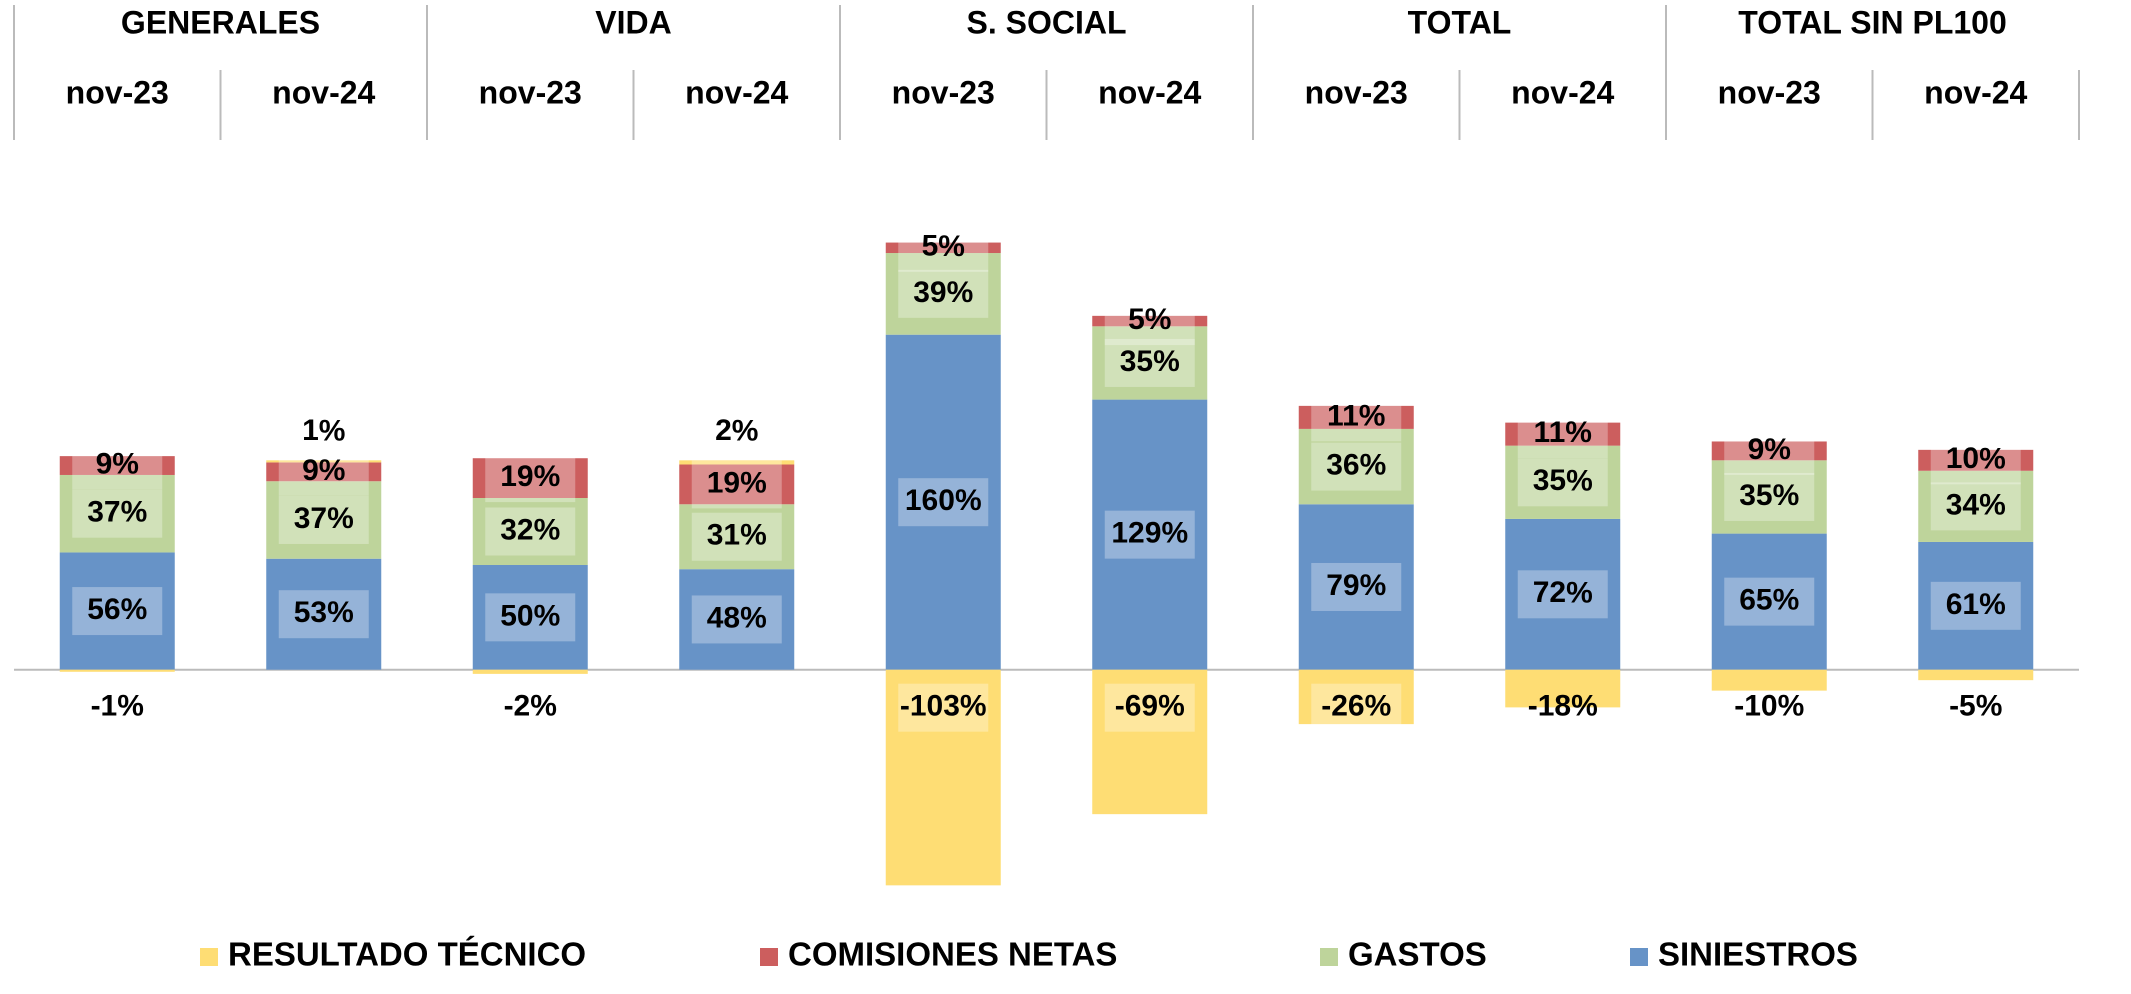 The height and width of the screenshot is (994, 2131). I want to click on data-label: 36%, so click(1356, 465).